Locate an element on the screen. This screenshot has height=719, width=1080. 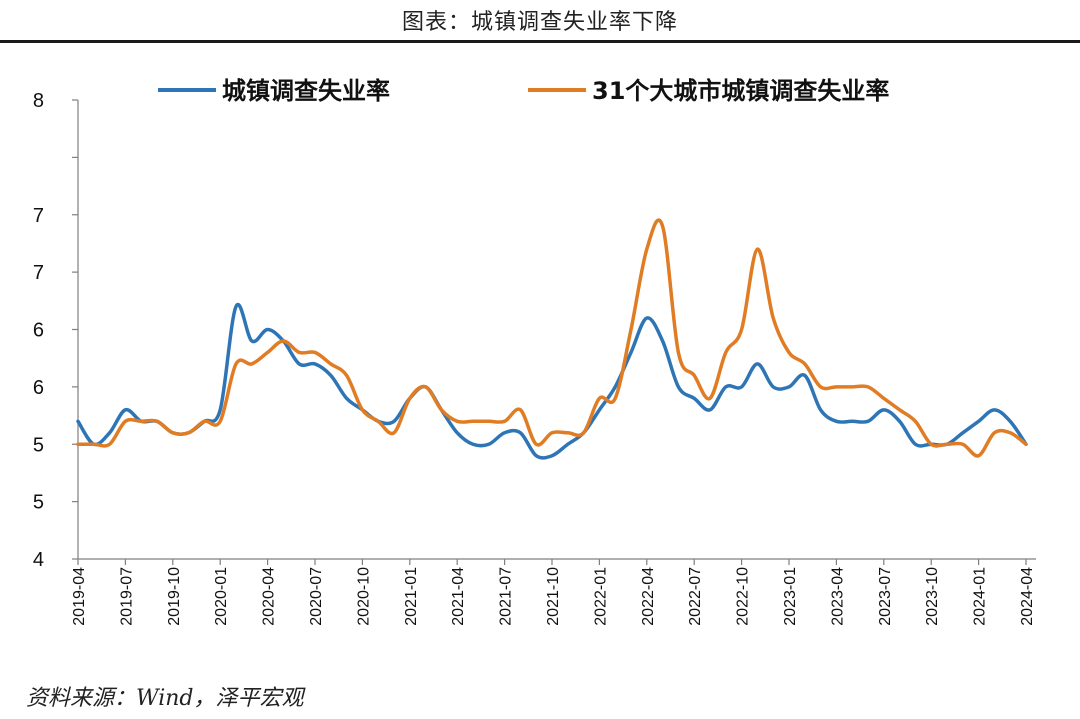
x-tick-label: 2024-04 is located at coordinates (1027, 596).